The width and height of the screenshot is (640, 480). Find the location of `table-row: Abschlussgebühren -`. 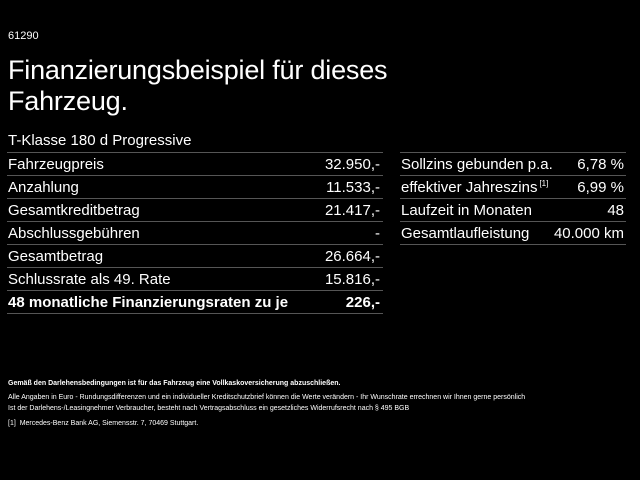

table-row: Abschlussgebühren - is located at coordinates (195, 233).